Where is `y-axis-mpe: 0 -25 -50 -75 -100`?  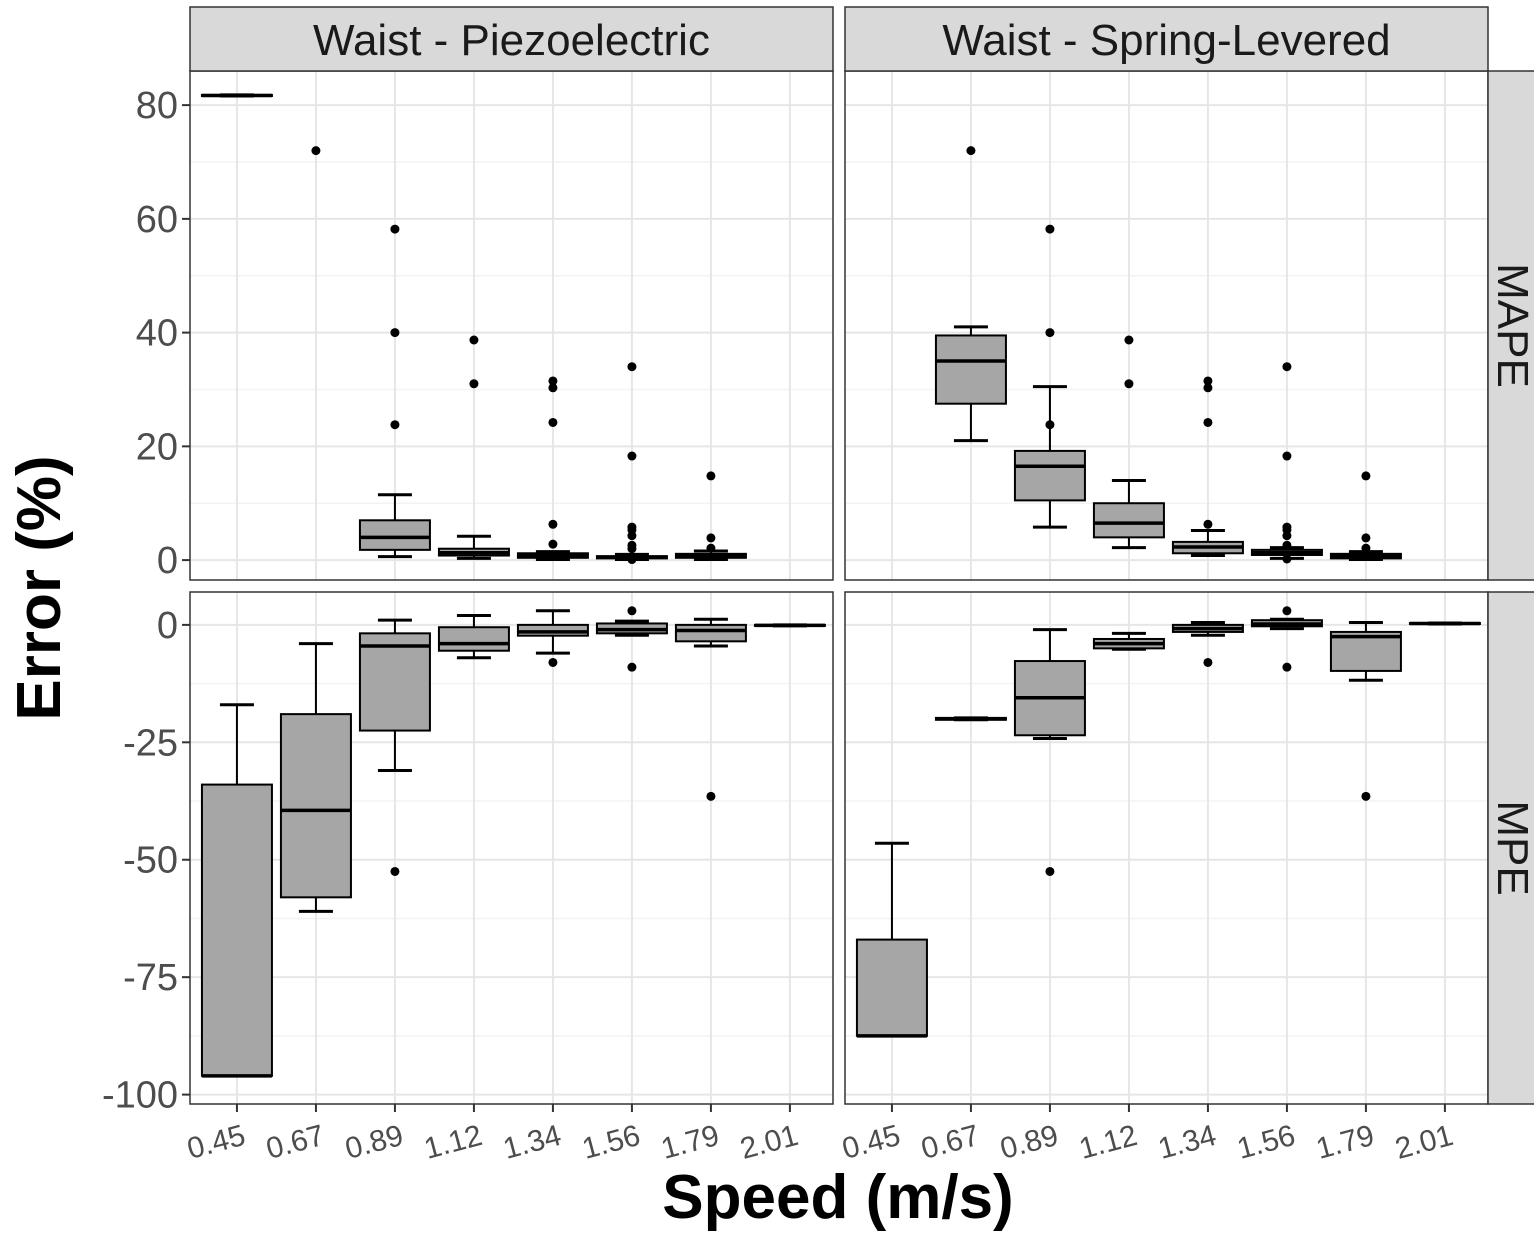 y-axis-mpe: 0 -25 -50 -75 -100 is located at coordinates (146, 861).